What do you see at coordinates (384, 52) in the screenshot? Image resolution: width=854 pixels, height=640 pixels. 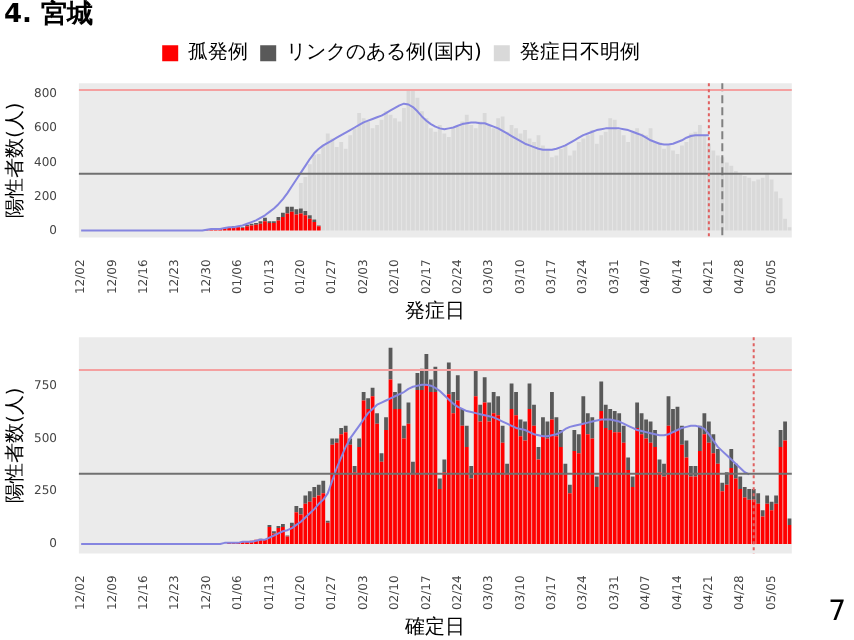 I see `legend-label: リンクのある例(国内)` at bounding box center [384, 52].